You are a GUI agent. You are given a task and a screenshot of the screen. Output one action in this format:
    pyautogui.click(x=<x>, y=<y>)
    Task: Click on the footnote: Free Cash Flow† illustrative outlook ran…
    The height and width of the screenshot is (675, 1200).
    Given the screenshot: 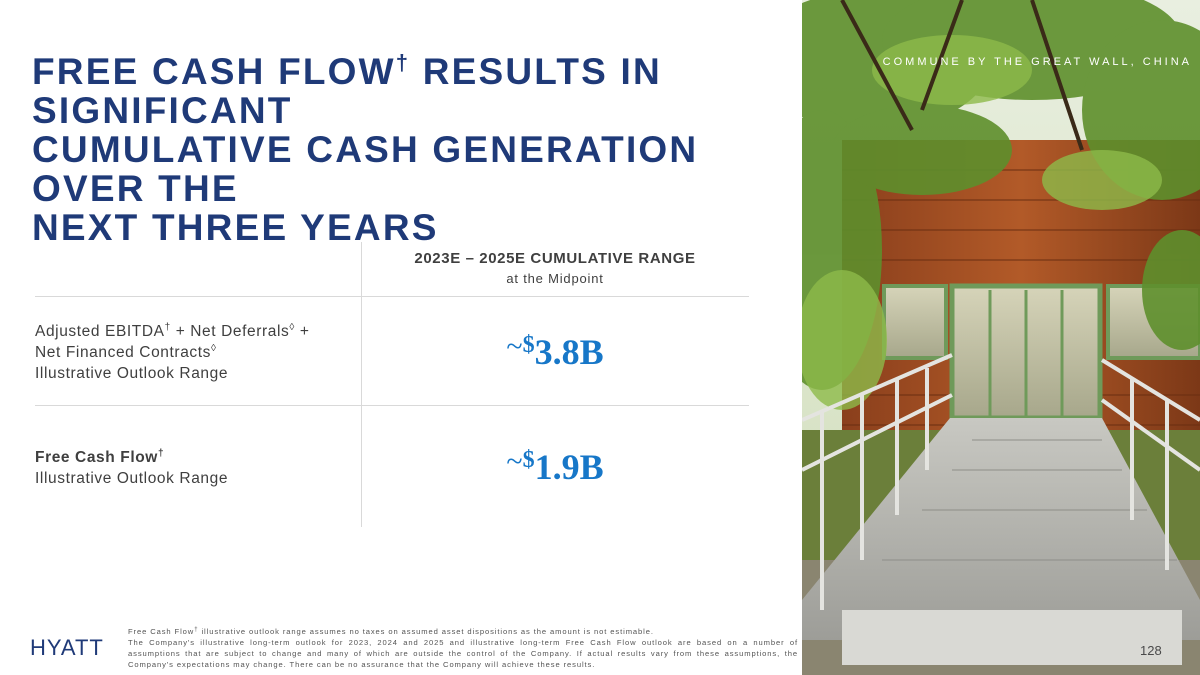 What is the action you would take?
    pyautogui.click(x=463, y=648)
    